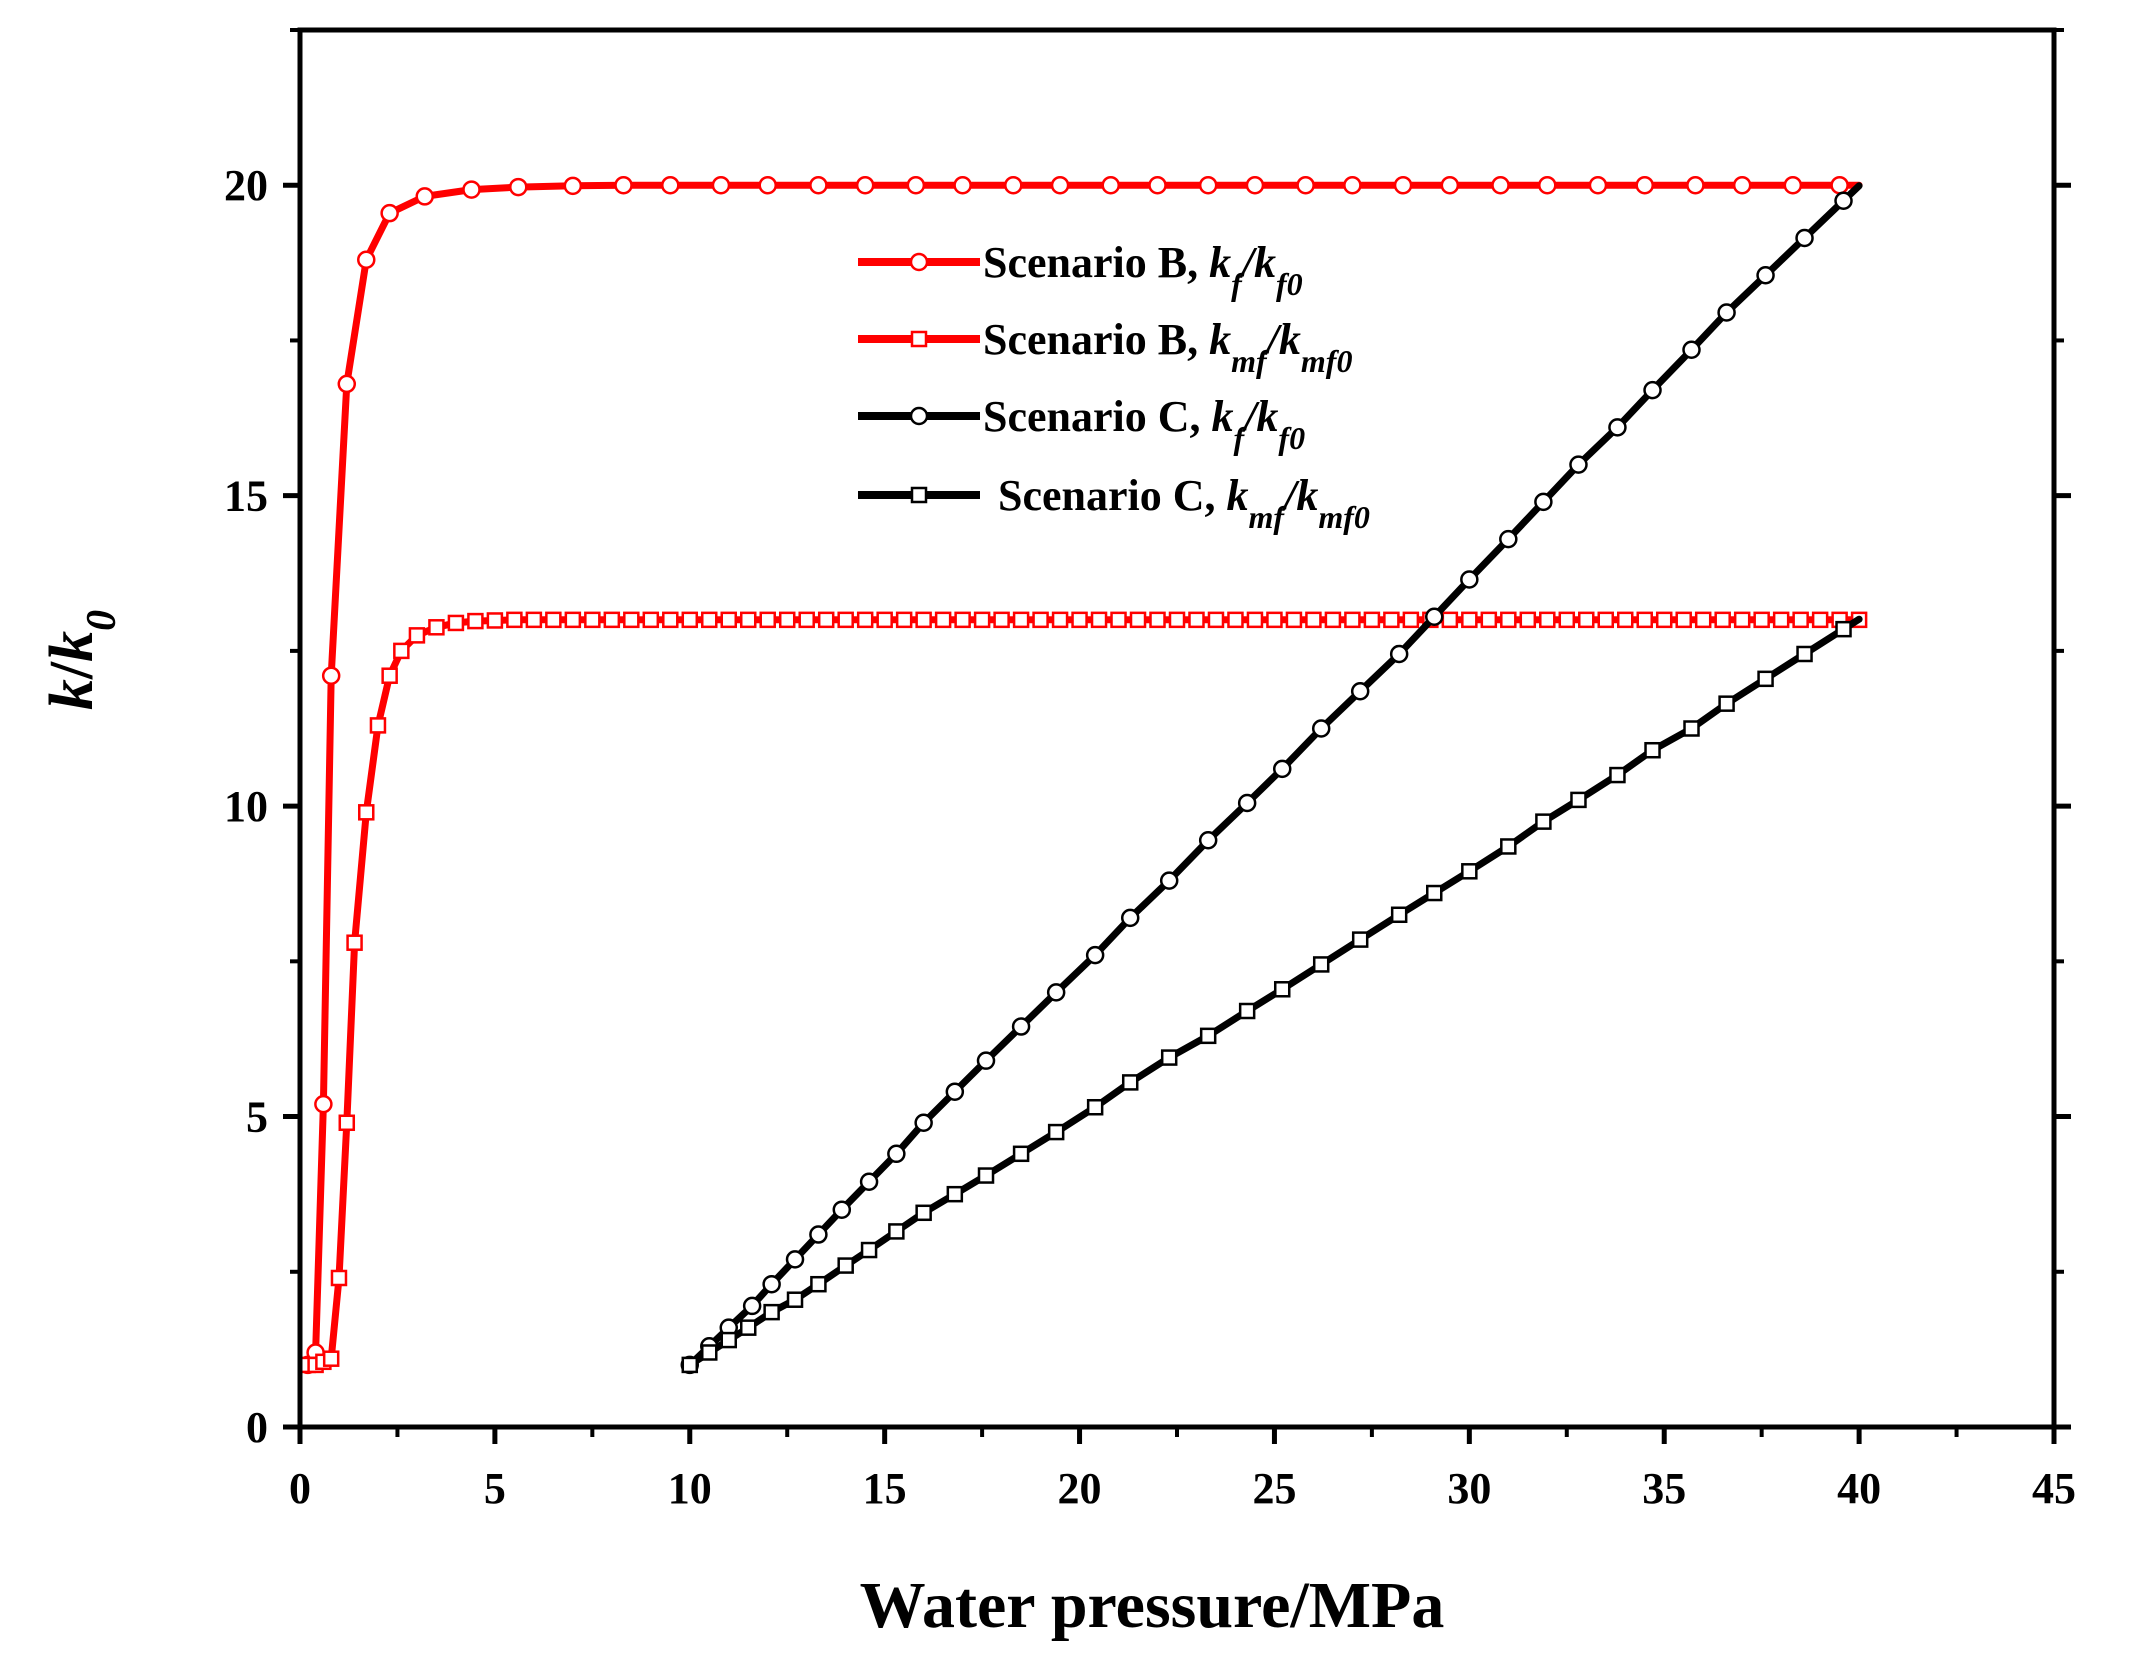 This screenshot has height=1659, width=2150. What do you see at coordinates (1097, 416) in the screenshot?
I see `legend-label-part: Scenario C,` at bounding box center [1097, 416].